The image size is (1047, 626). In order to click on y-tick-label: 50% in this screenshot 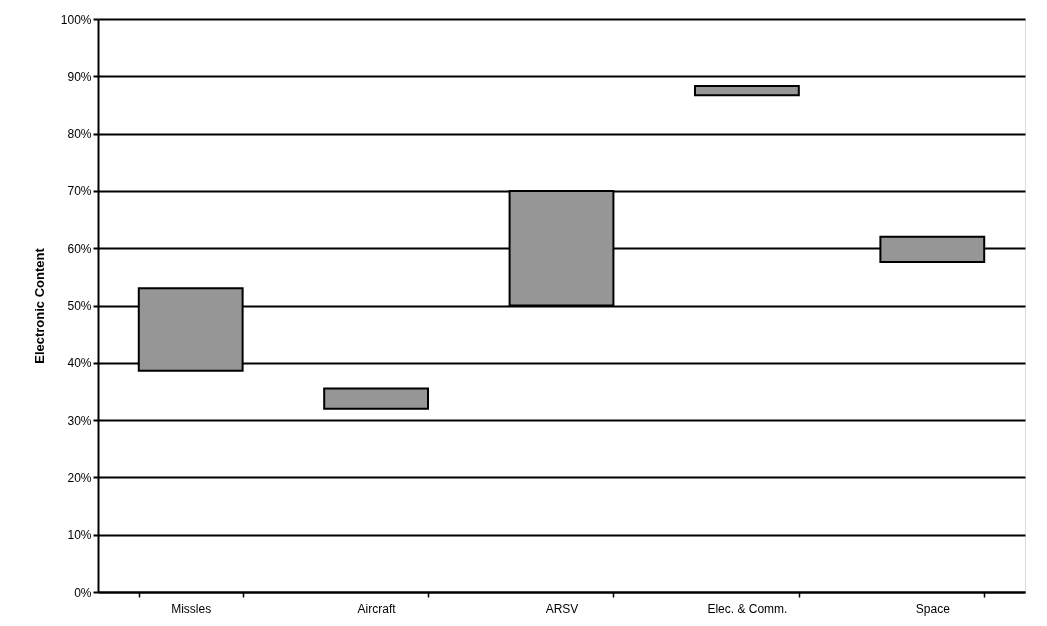, I will do `click(79, 306)`.